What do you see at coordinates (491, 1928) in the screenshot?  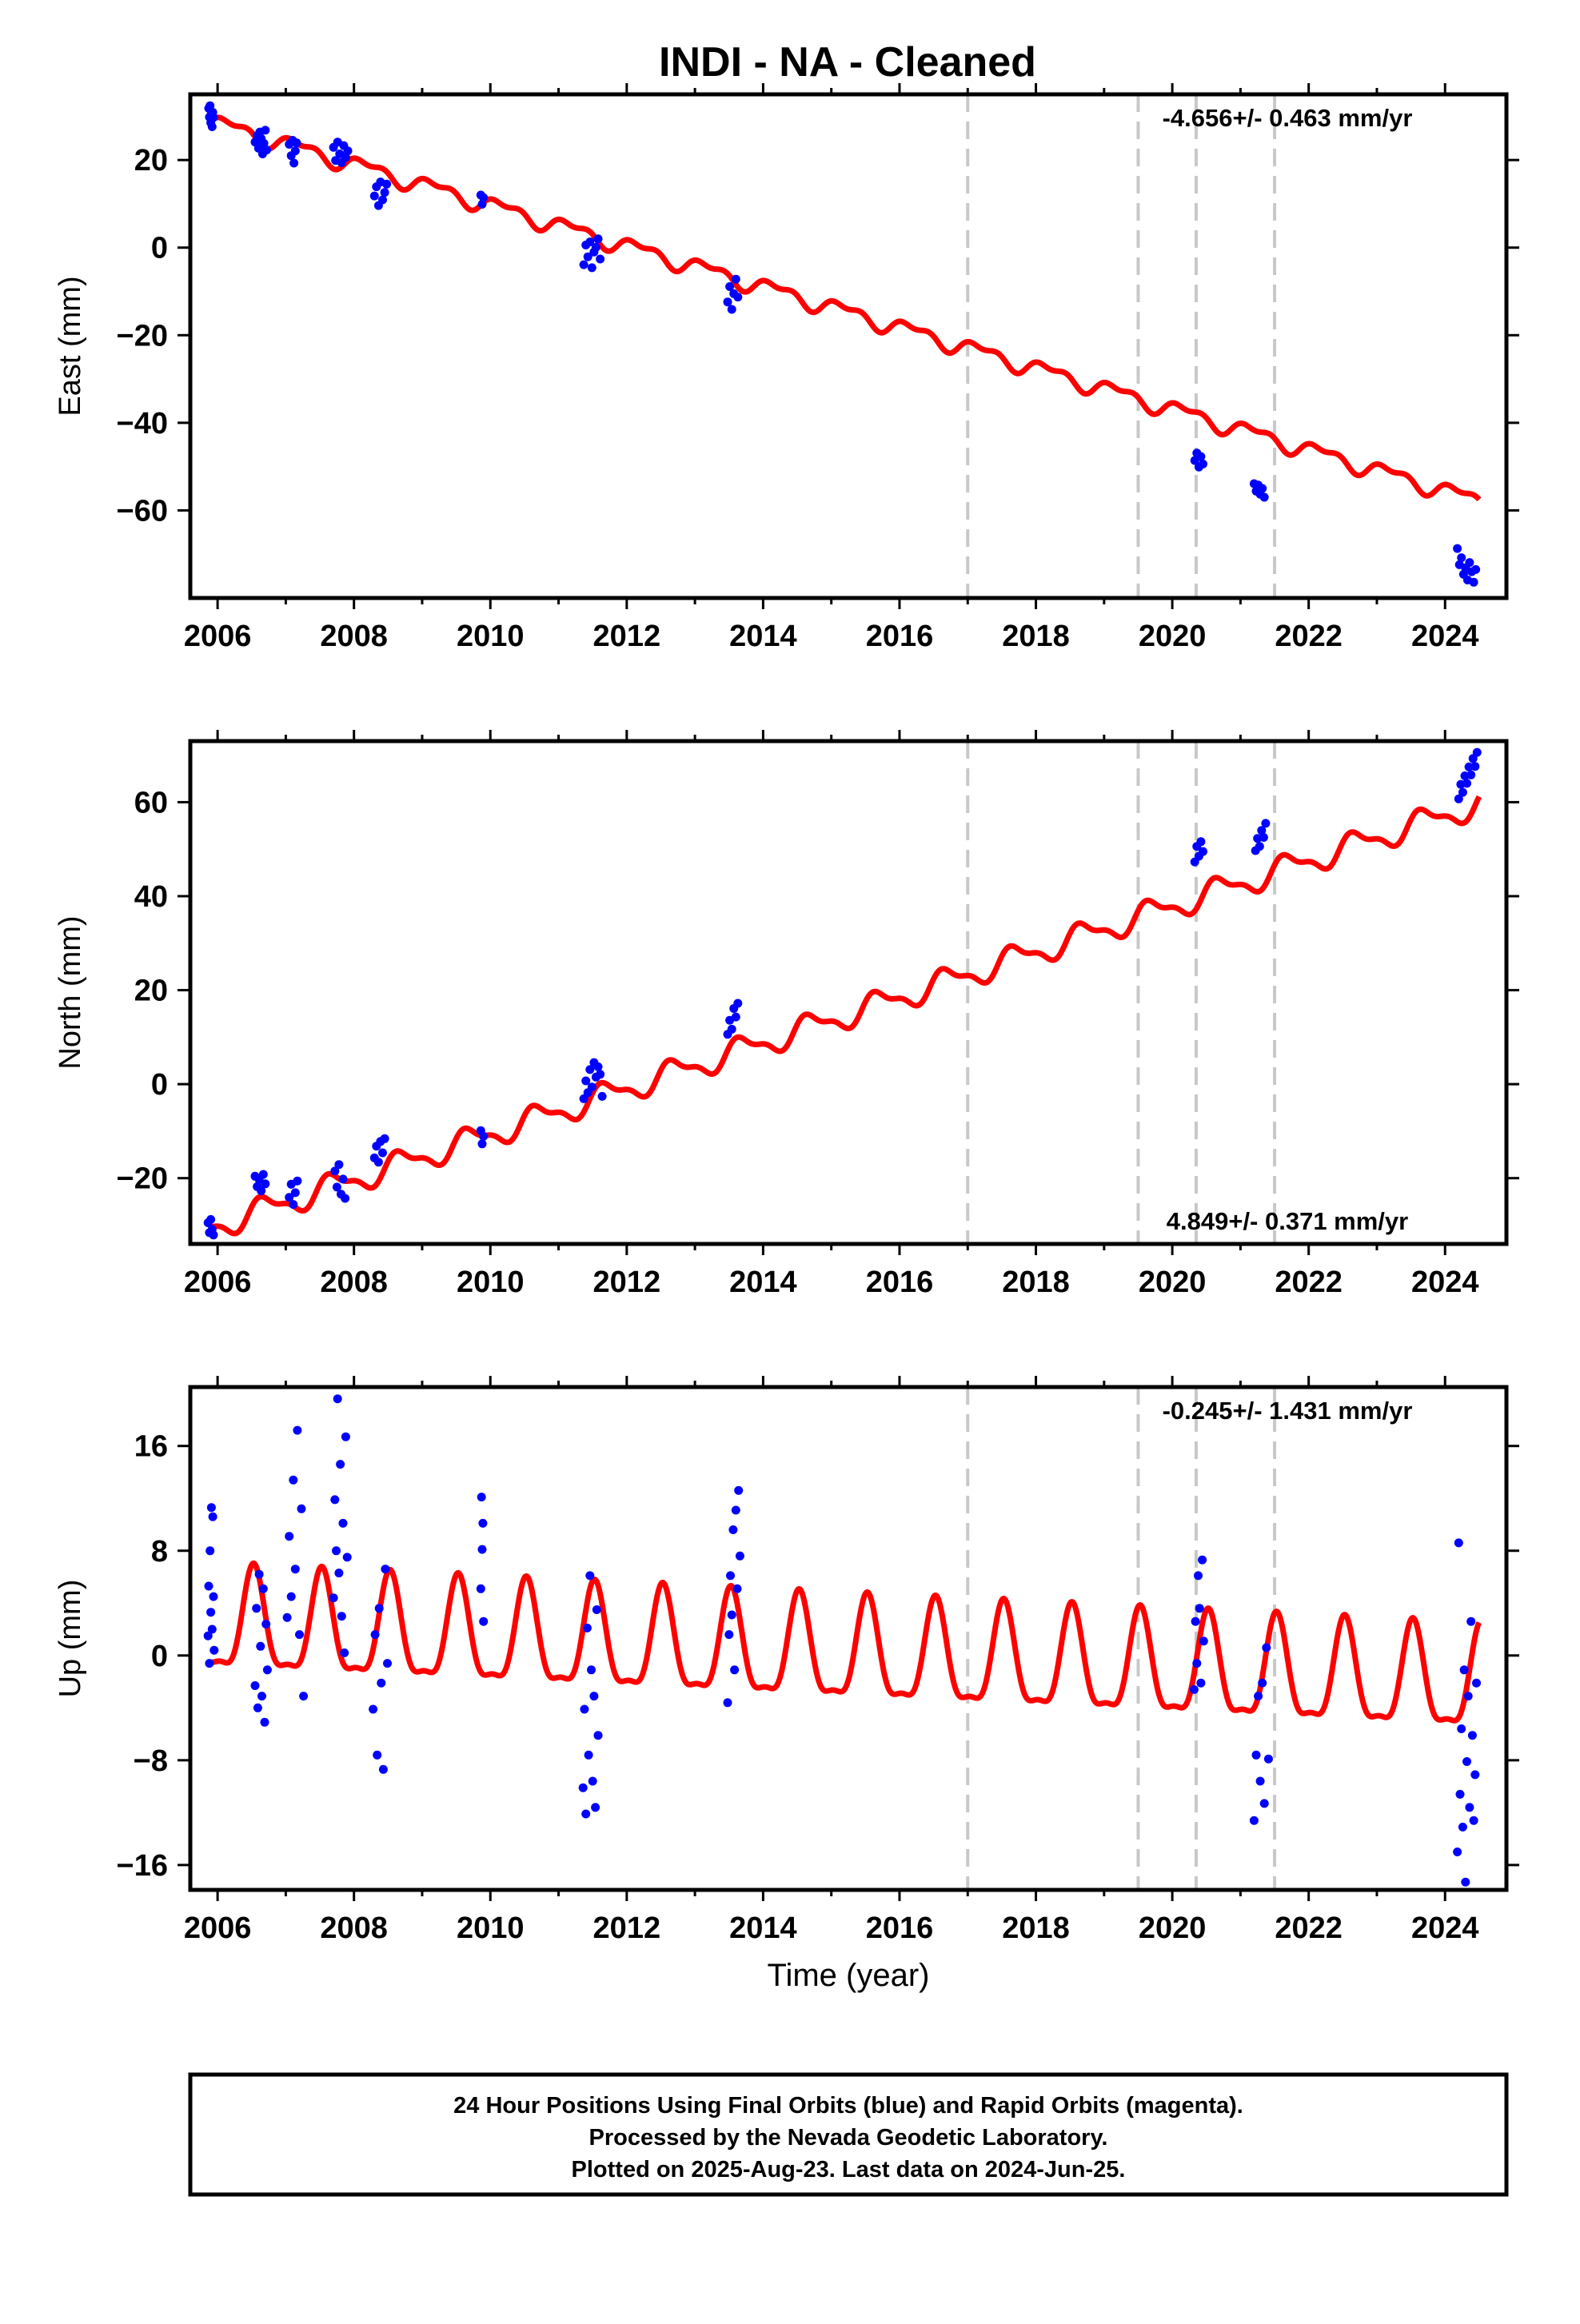 I see `x-tick-label-up-2010: 2010` at bounding box center [491, 1928].